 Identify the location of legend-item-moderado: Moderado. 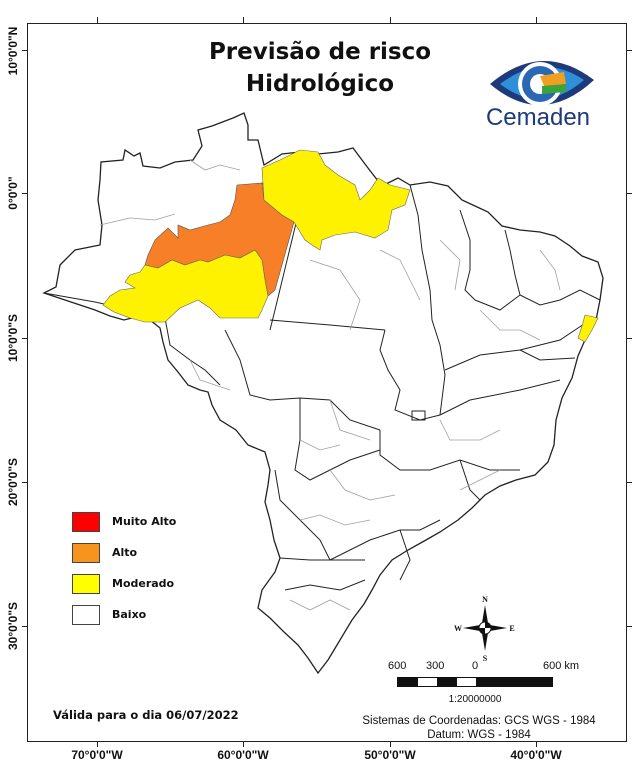
(124, 583).